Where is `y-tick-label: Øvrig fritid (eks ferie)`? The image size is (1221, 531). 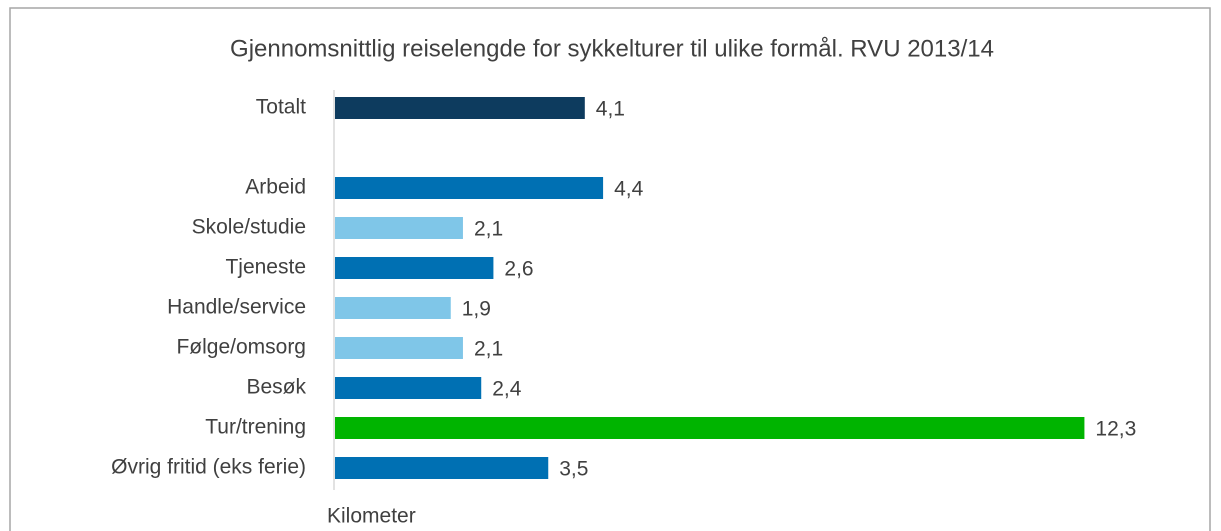
y-tick-label: Øvrig fritid (eks ferie) is located at coordinates (208, 467).